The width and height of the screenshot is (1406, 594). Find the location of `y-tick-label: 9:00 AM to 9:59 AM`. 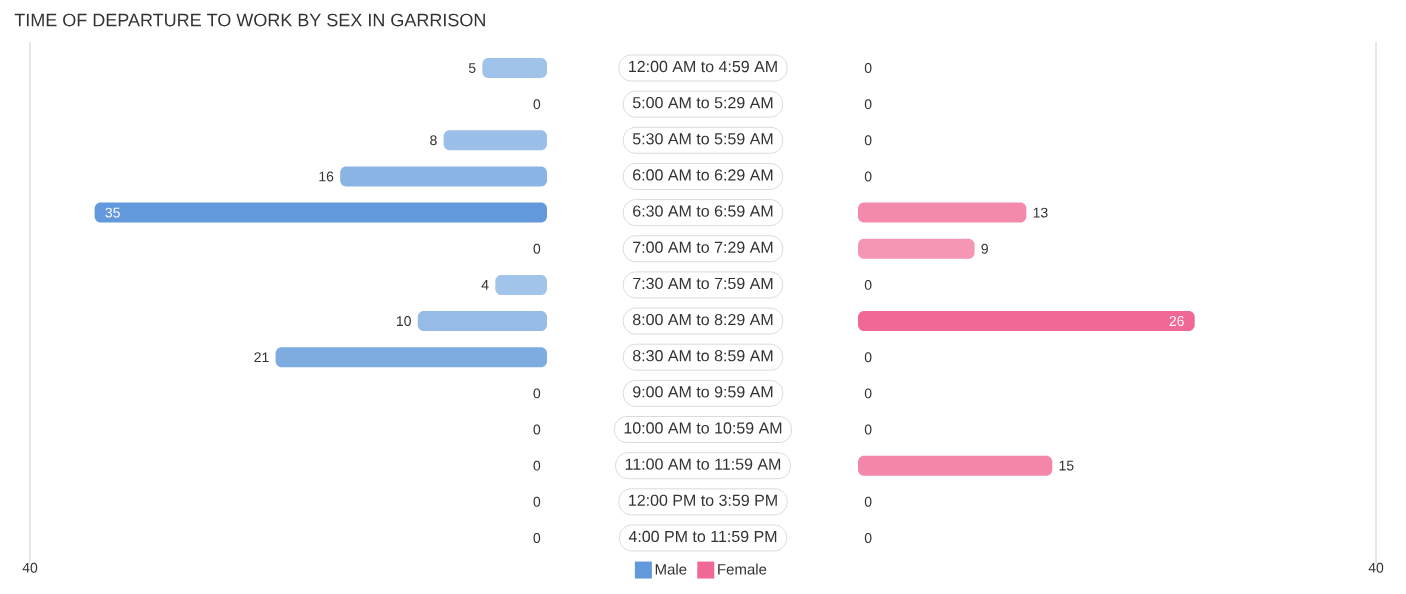

y-tick-label: 9:00 AM to 9:59 AM is located at coordinates (703, 392).